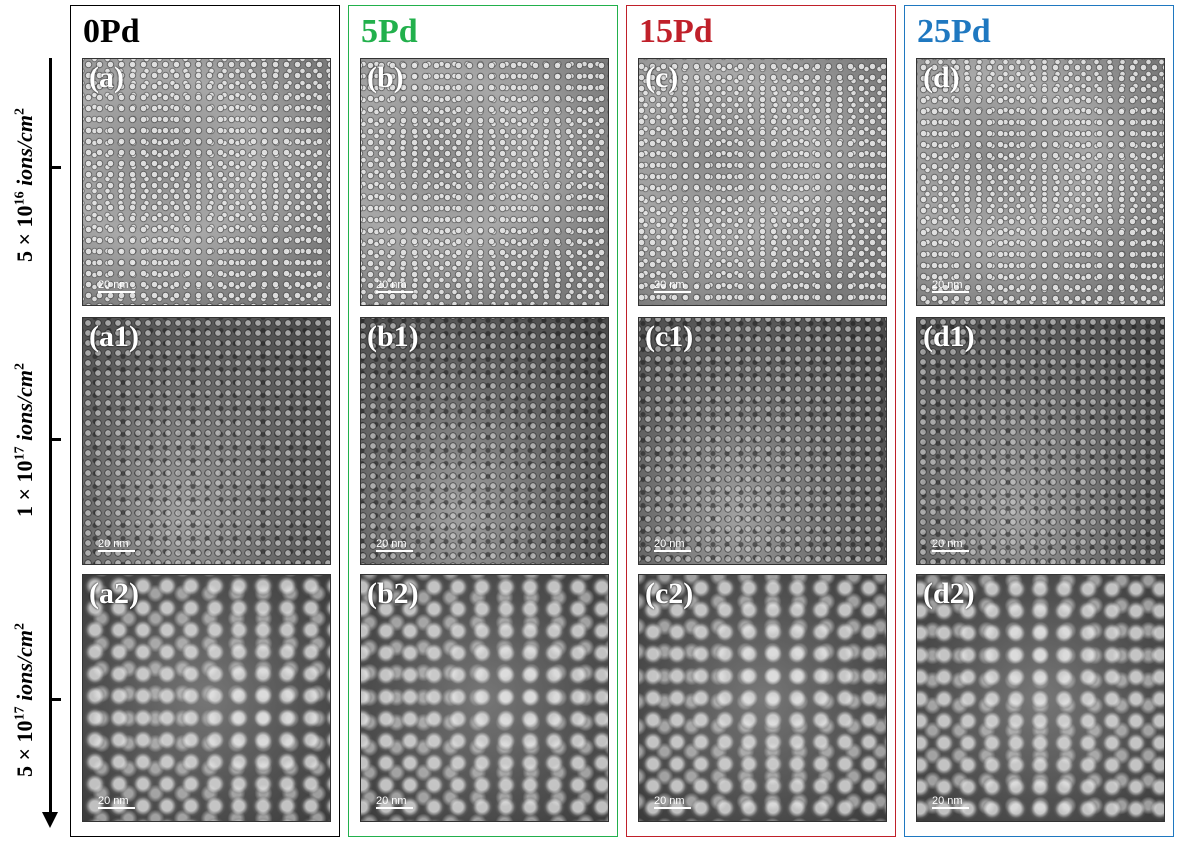 The width and height of the screenshot is (1189, 847). I want to click on tem-image: (b) 20 nm, so click(484, 182).